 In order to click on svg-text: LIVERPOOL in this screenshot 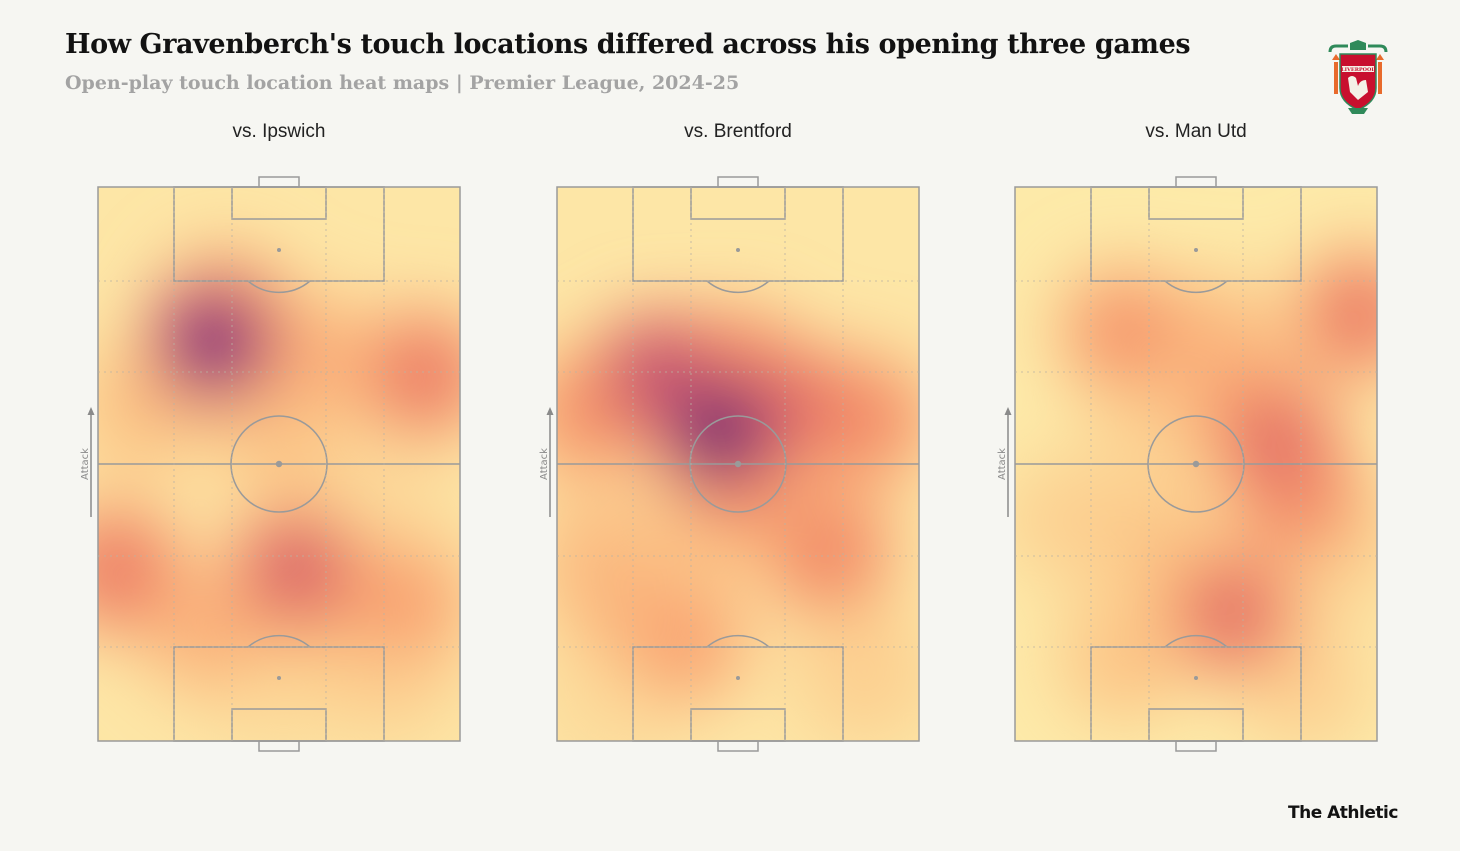, I will do `click(1358, 70)`.